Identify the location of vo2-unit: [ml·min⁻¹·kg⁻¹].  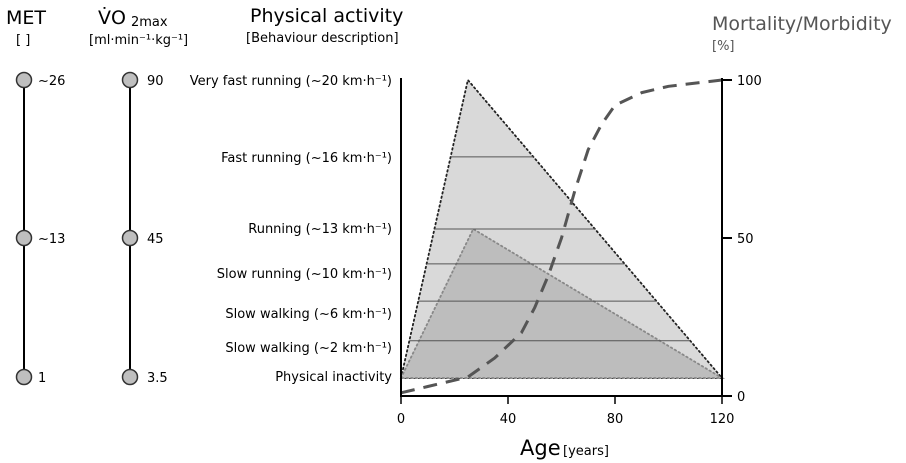
(138, 40).